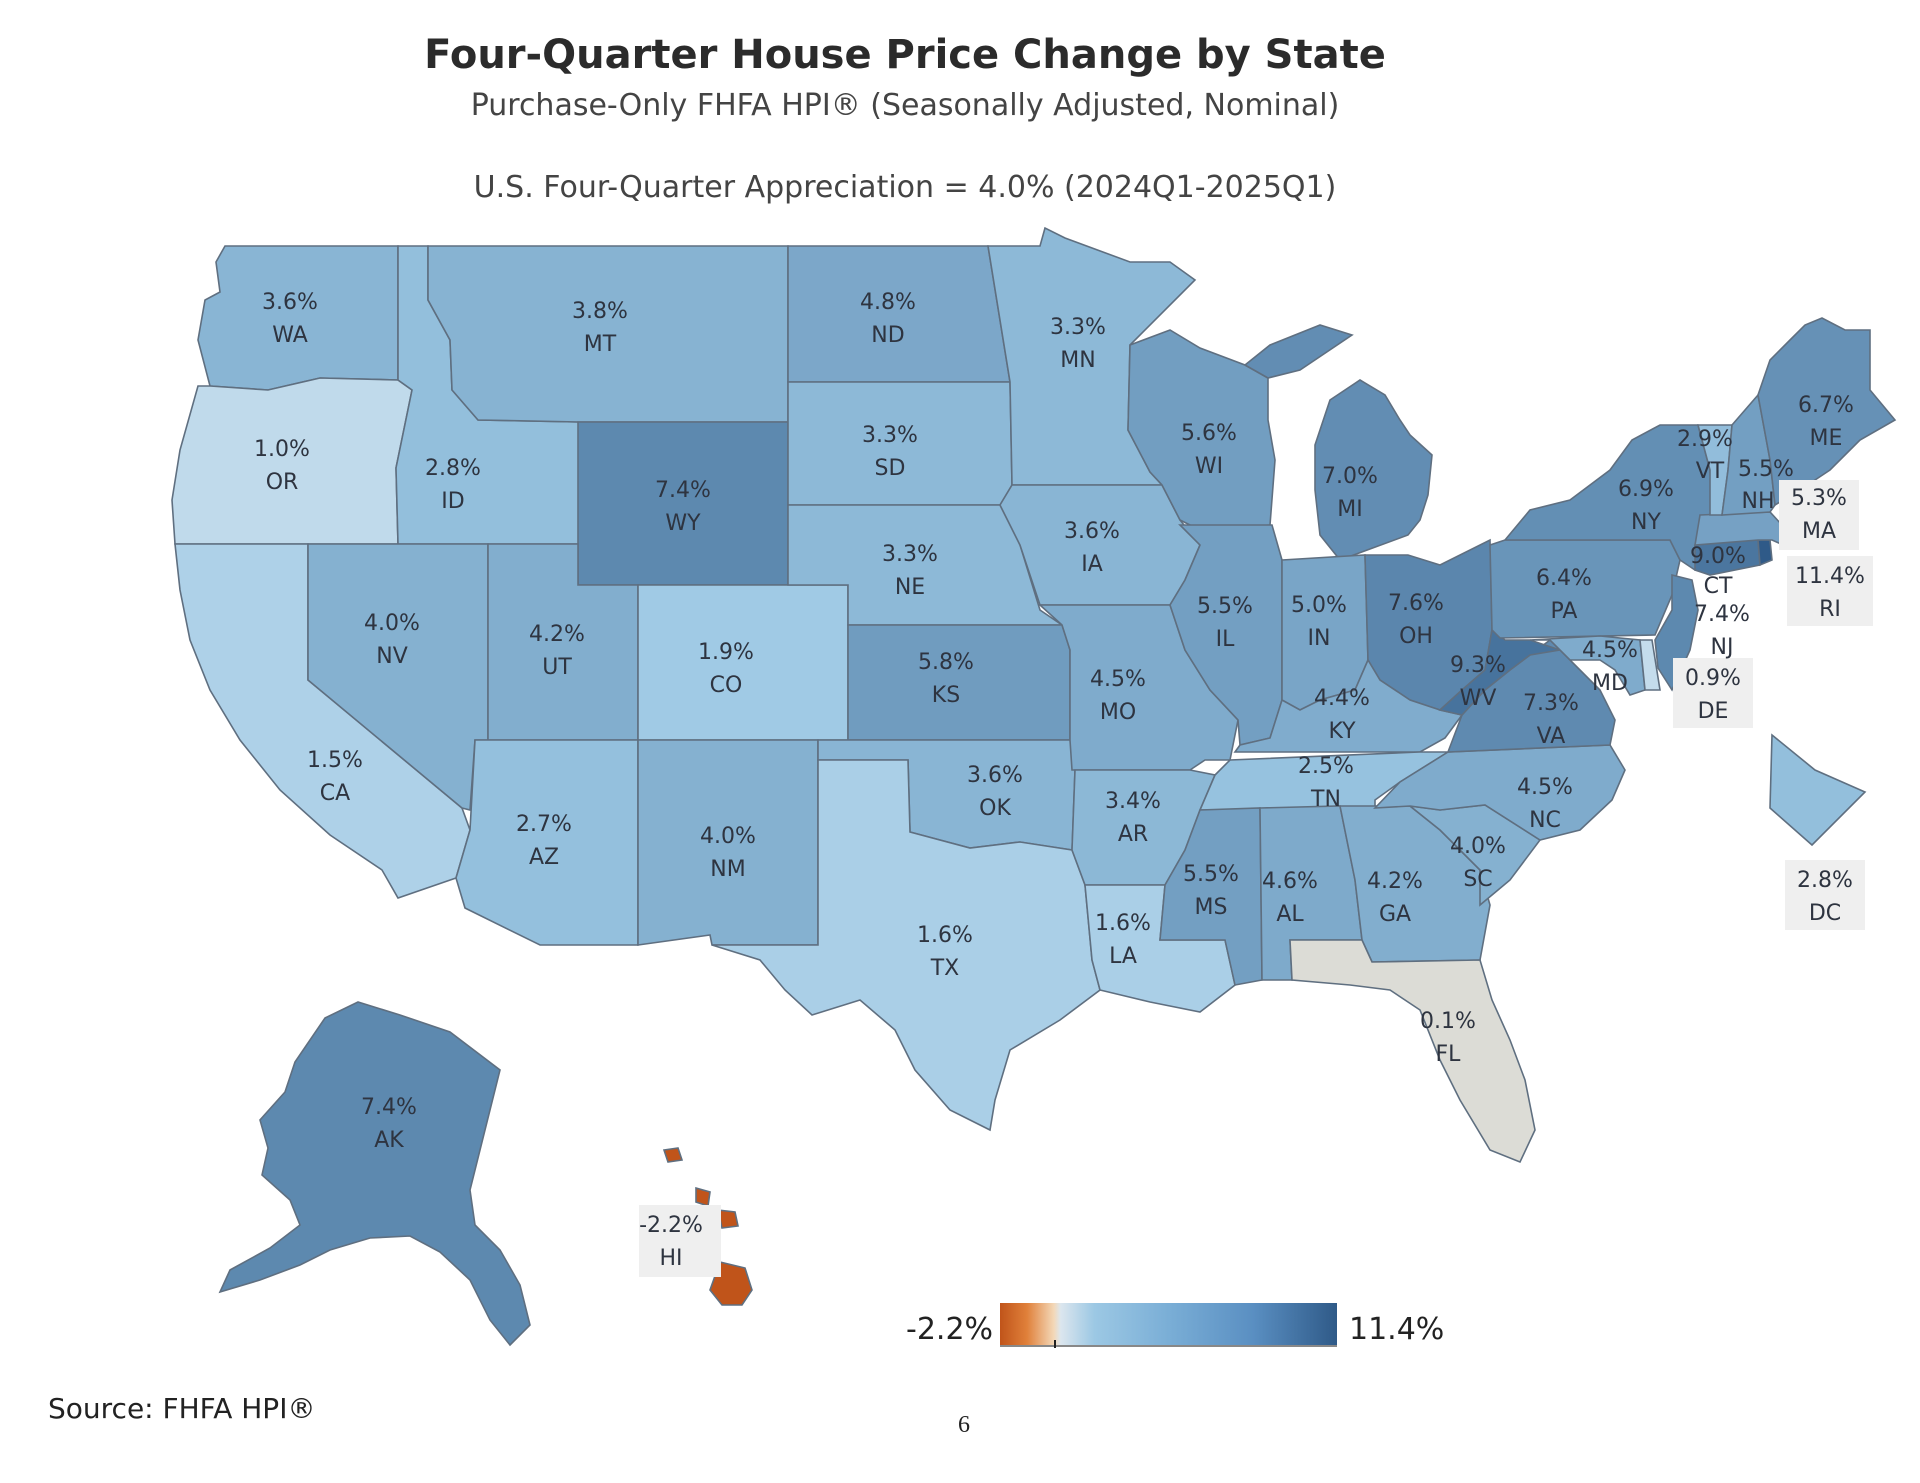 Image resolution: width=1920 pixels, height=1483 pixels. I want to click on label-ca-value: 1.5%, so click(335, 760).